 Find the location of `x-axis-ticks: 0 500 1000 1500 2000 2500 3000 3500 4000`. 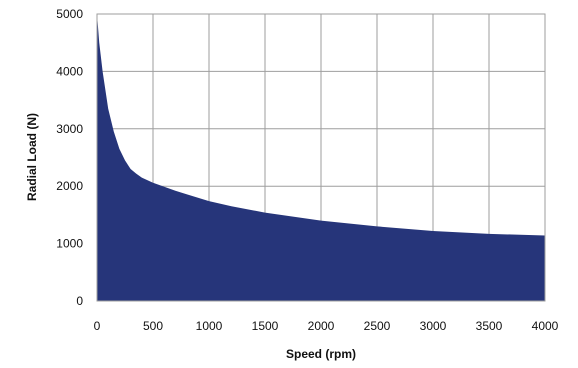

x-axis-ticks: 0 500 1000 1500 2000 2500 3000 3500 4000 is located at coordinates (326, 326).